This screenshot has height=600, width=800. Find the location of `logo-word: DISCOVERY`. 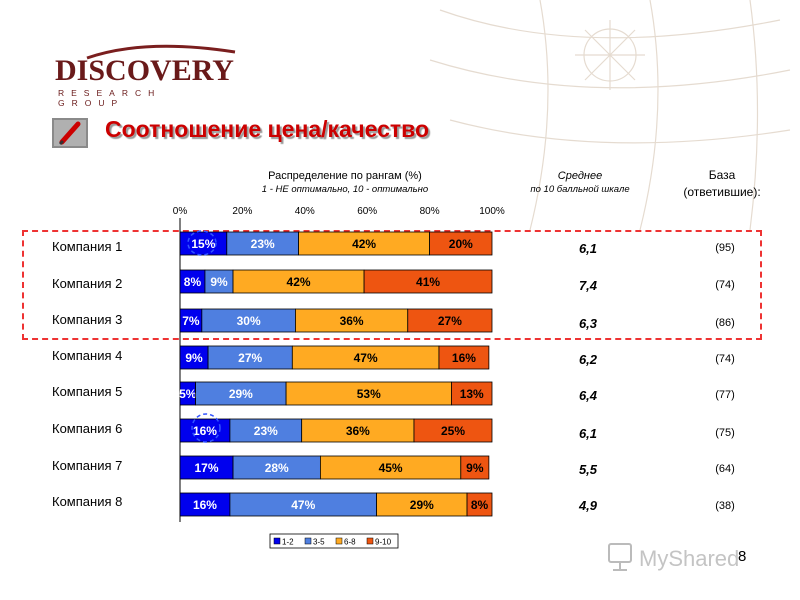

logo-word: DISCOVERY is located at coordinates (144, 70).